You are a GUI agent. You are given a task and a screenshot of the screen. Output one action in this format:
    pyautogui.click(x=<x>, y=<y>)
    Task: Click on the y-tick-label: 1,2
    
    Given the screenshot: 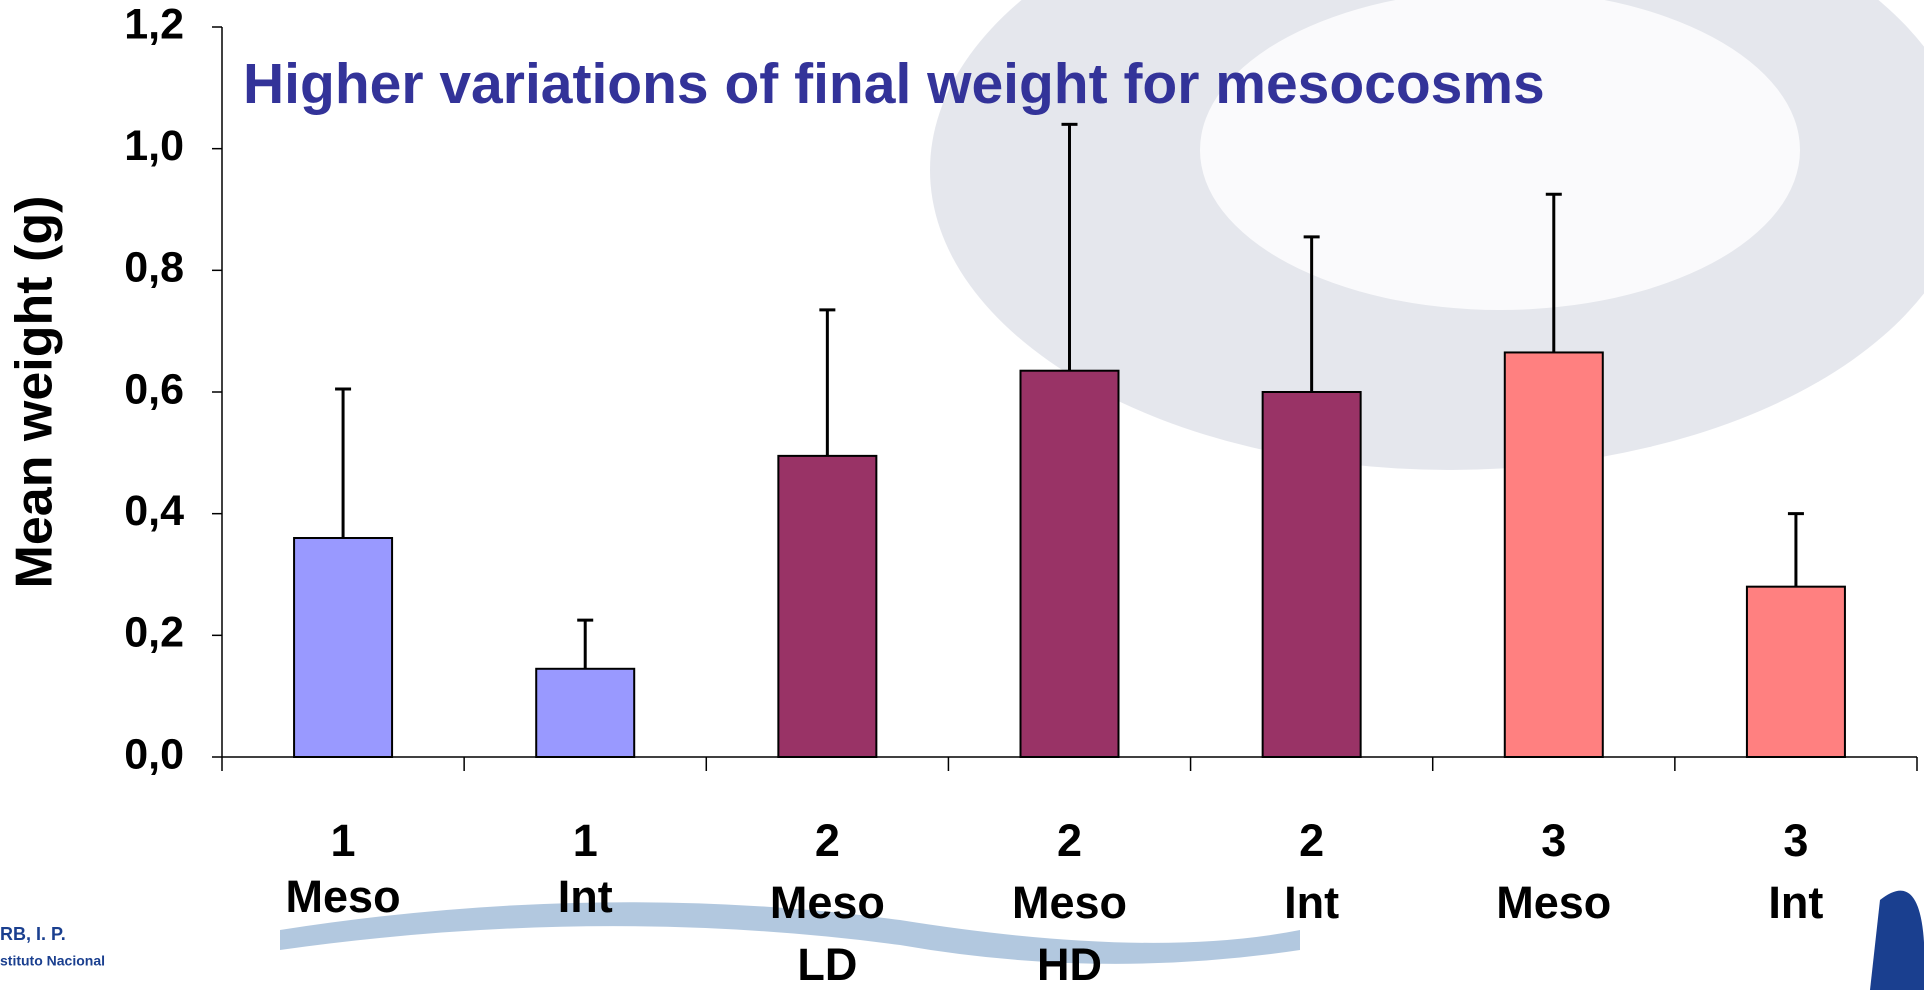 What is the action you would take?
    pyautogui.click(x=154, y=24)
    